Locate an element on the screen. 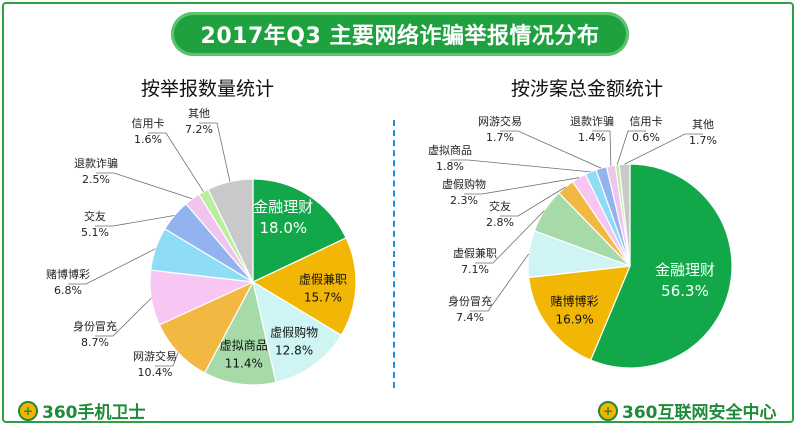 This screenshot has height=429, width=800. slice-value: 7.1% is located at coordinates (475, 269).